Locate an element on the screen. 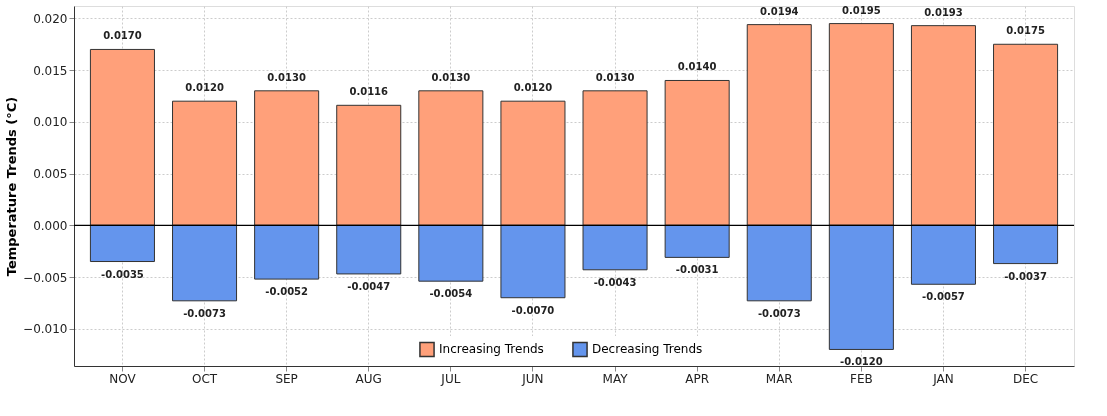  y-tick-label: 0.020 is located at coordinates (50, 18).